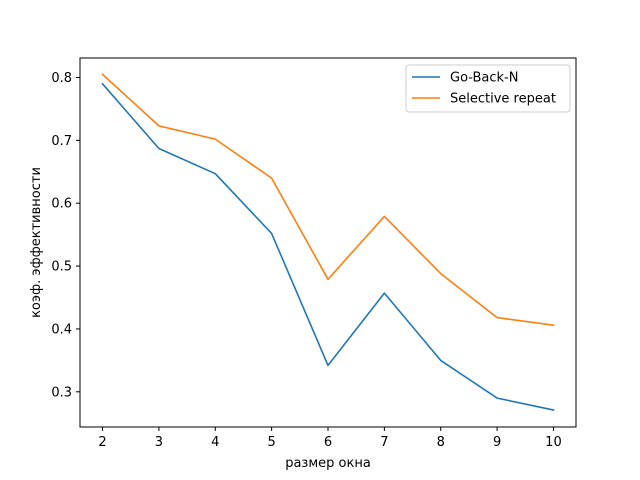 The width and height of the screenshot is (640, 480). I want to click on x-tick-label: 9, so click(497, 442).